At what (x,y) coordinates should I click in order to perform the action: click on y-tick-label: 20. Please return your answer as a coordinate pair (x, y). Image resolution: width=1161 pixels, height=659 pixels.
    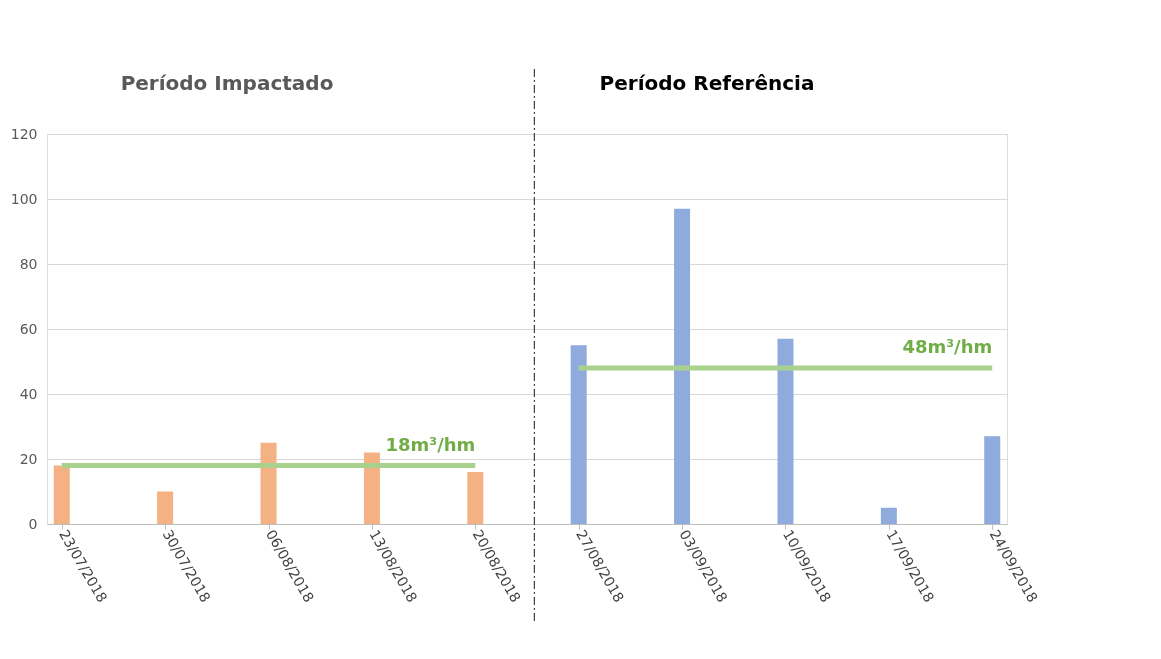
    Looking at the image, I should click on (28, 458).